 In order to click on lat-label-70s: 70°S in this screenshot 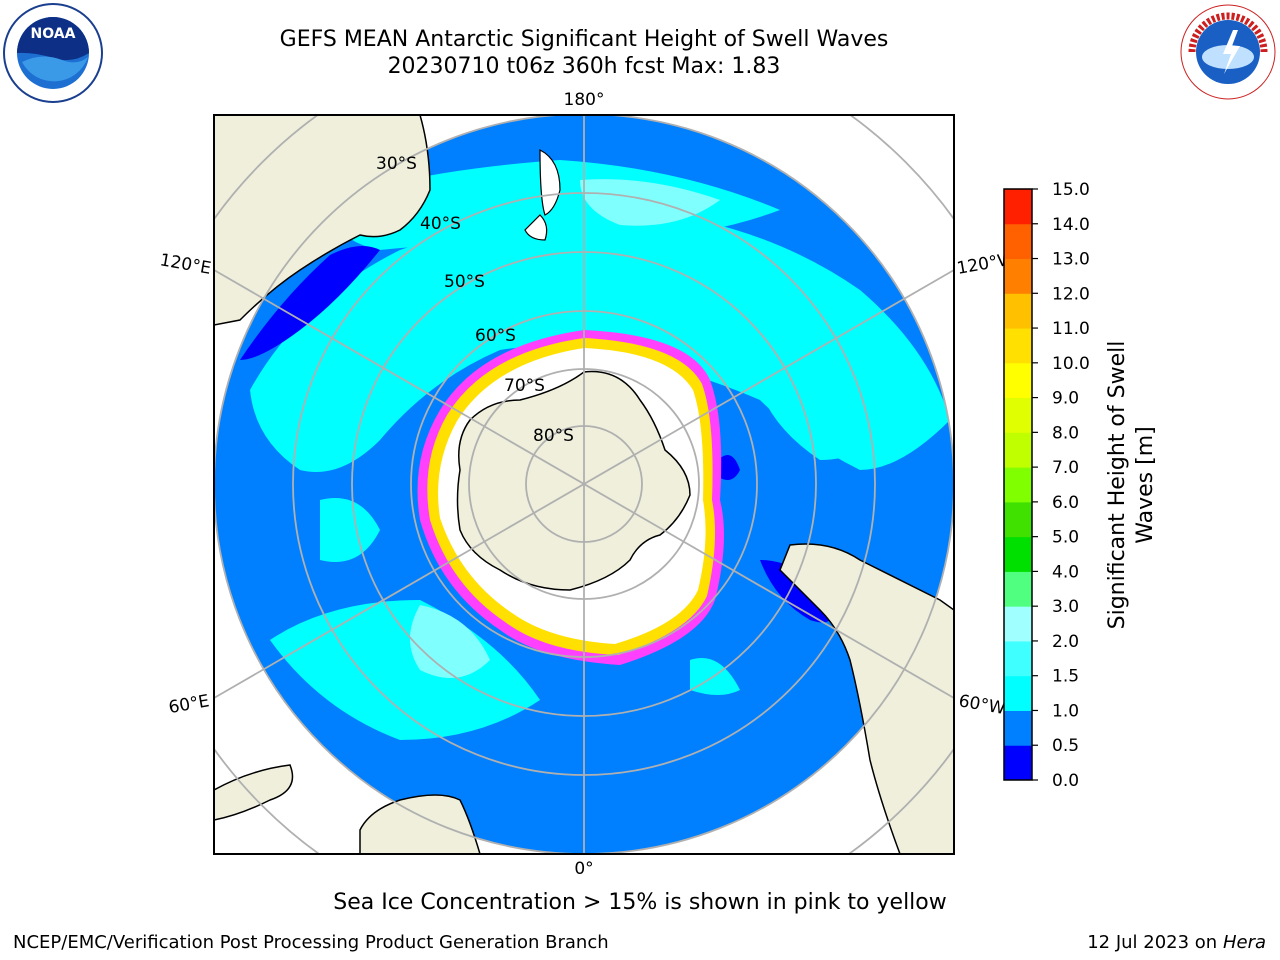, I will do `click(524, 386)`.